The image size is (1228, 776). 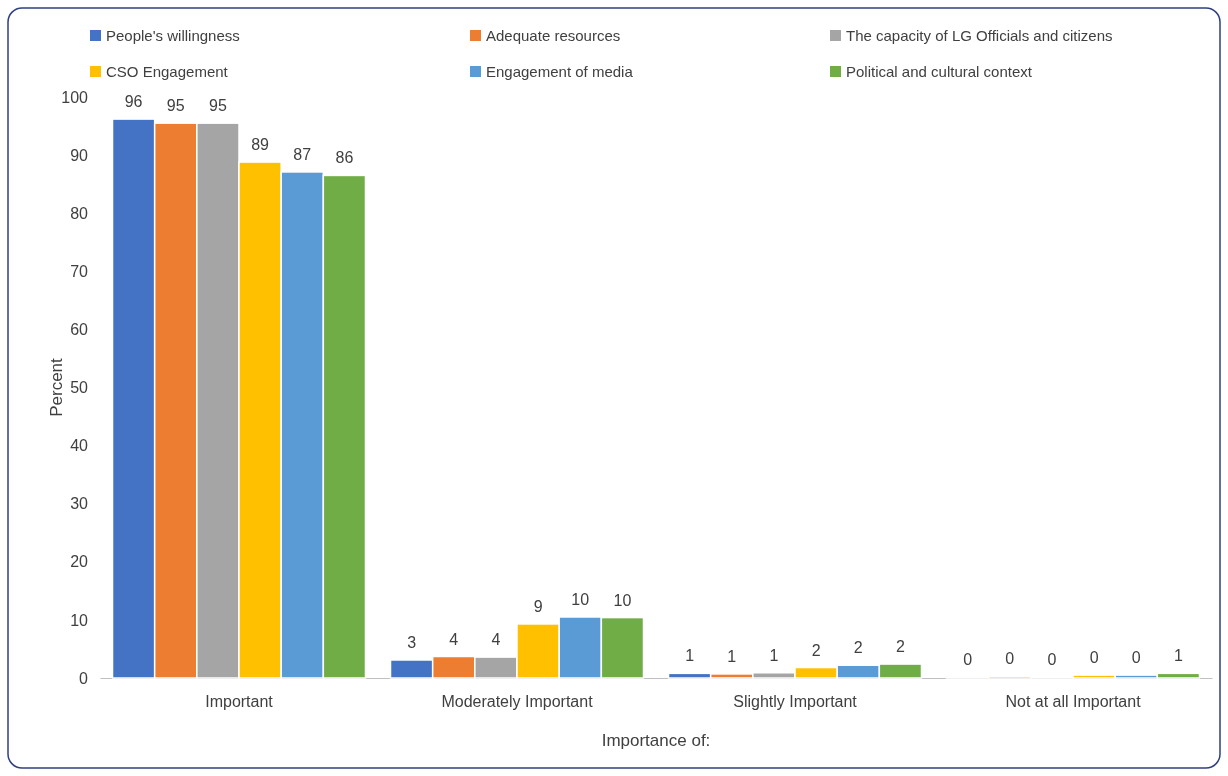 I want to click on y-tick-label: 30, so click(x=79, y=504).